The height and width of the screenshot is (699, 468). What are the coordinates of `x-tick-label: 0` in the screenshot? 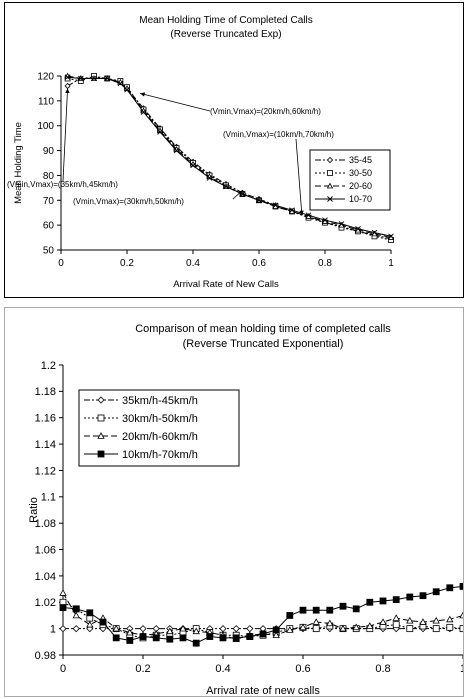 It's located at (61, 263).